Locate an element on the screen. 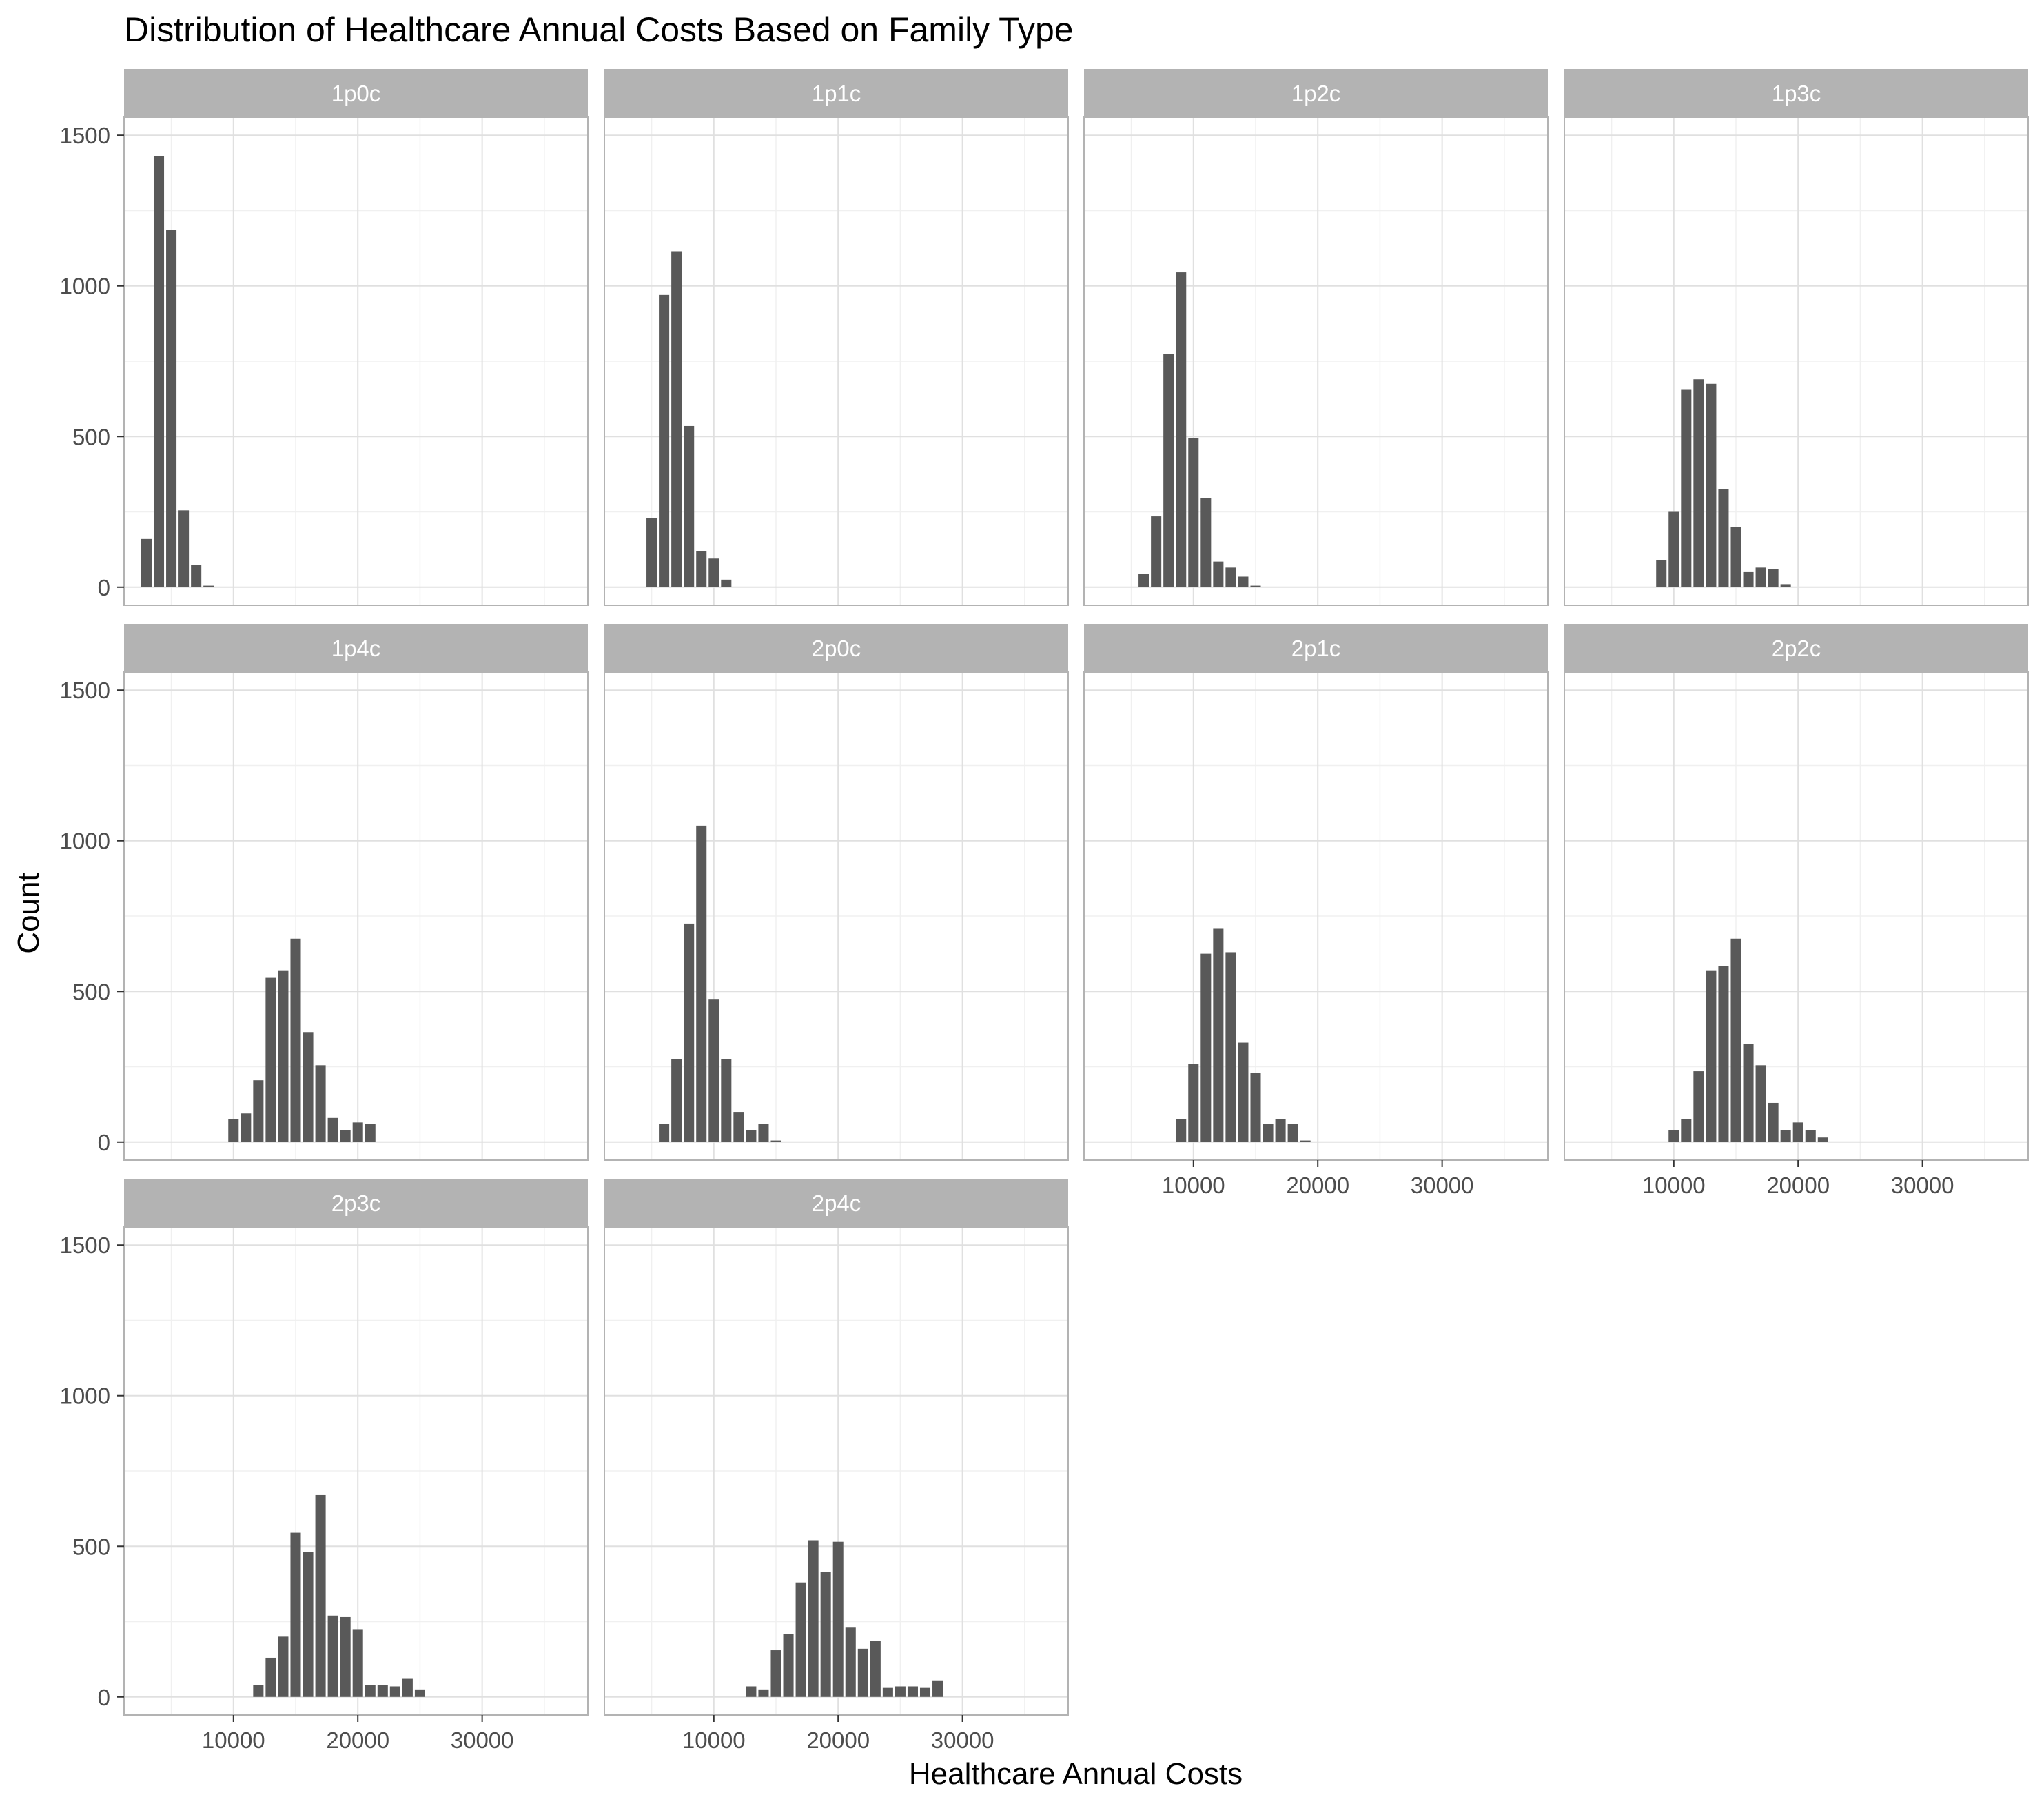  facet-strip-label: 2p1c is located at coordinates (1316, 649).